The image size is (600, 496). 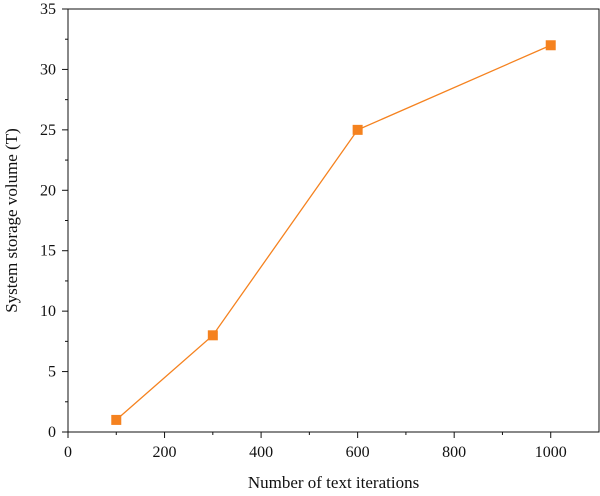 What do you see at coordinates (358, 452) in the screenshot?
I see `x-tick-label: 600` at bounding box center [358, 452].